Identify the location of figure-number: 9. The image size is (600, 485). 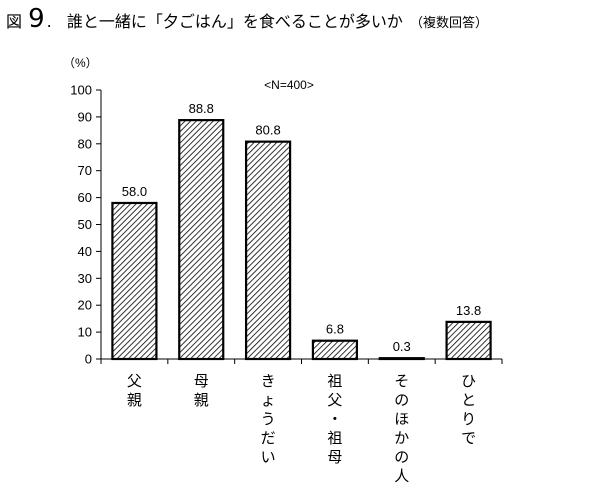
(36, 19).